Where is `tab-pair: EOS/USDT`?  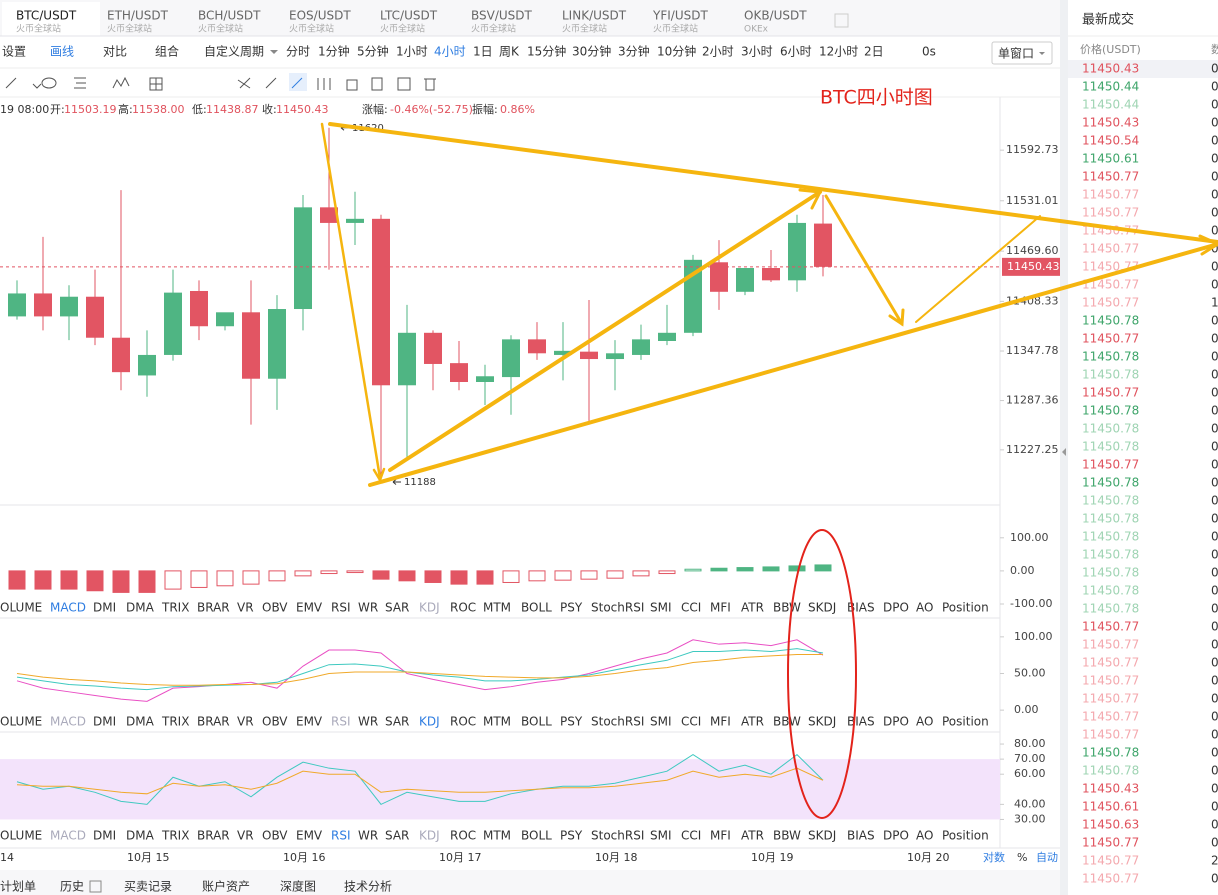 tab-pair: EOS/USDT is located at coordinates (320, 16).